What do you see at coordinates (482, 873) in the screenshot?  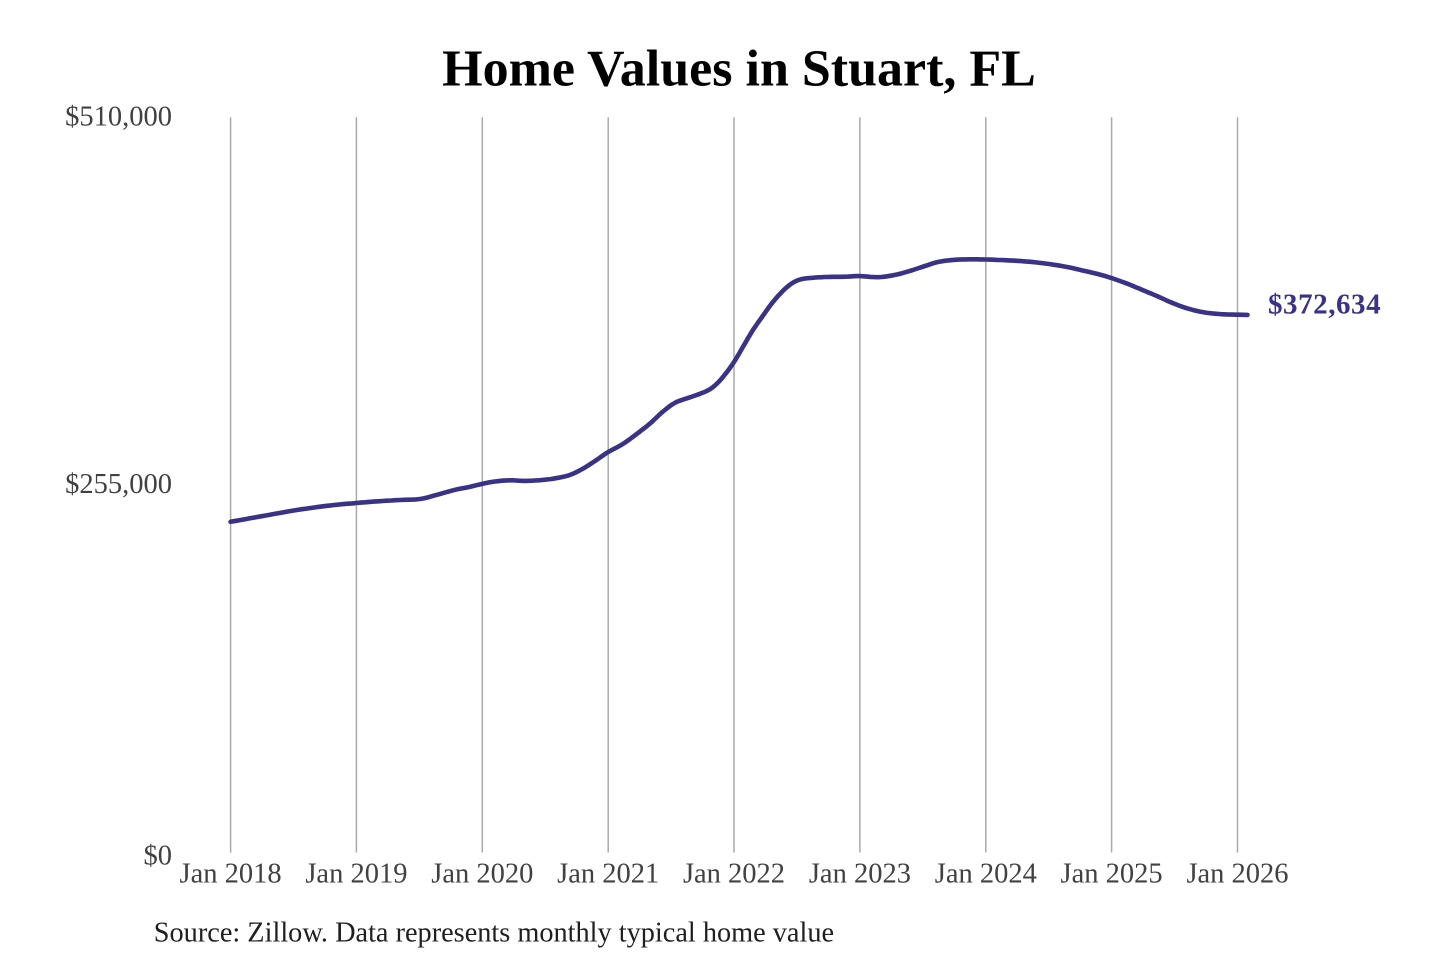 I see `svg-text: Jan 2020` at bounding box center [482, 873].